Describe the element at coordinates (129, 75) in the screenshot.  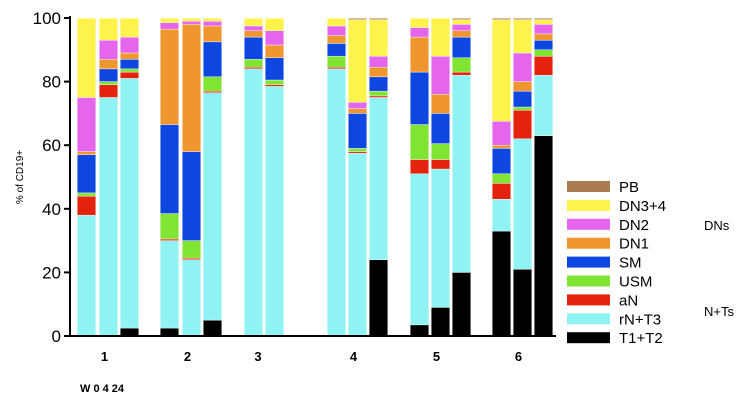
I see `bar-segment-p1-w24-an` at that location.